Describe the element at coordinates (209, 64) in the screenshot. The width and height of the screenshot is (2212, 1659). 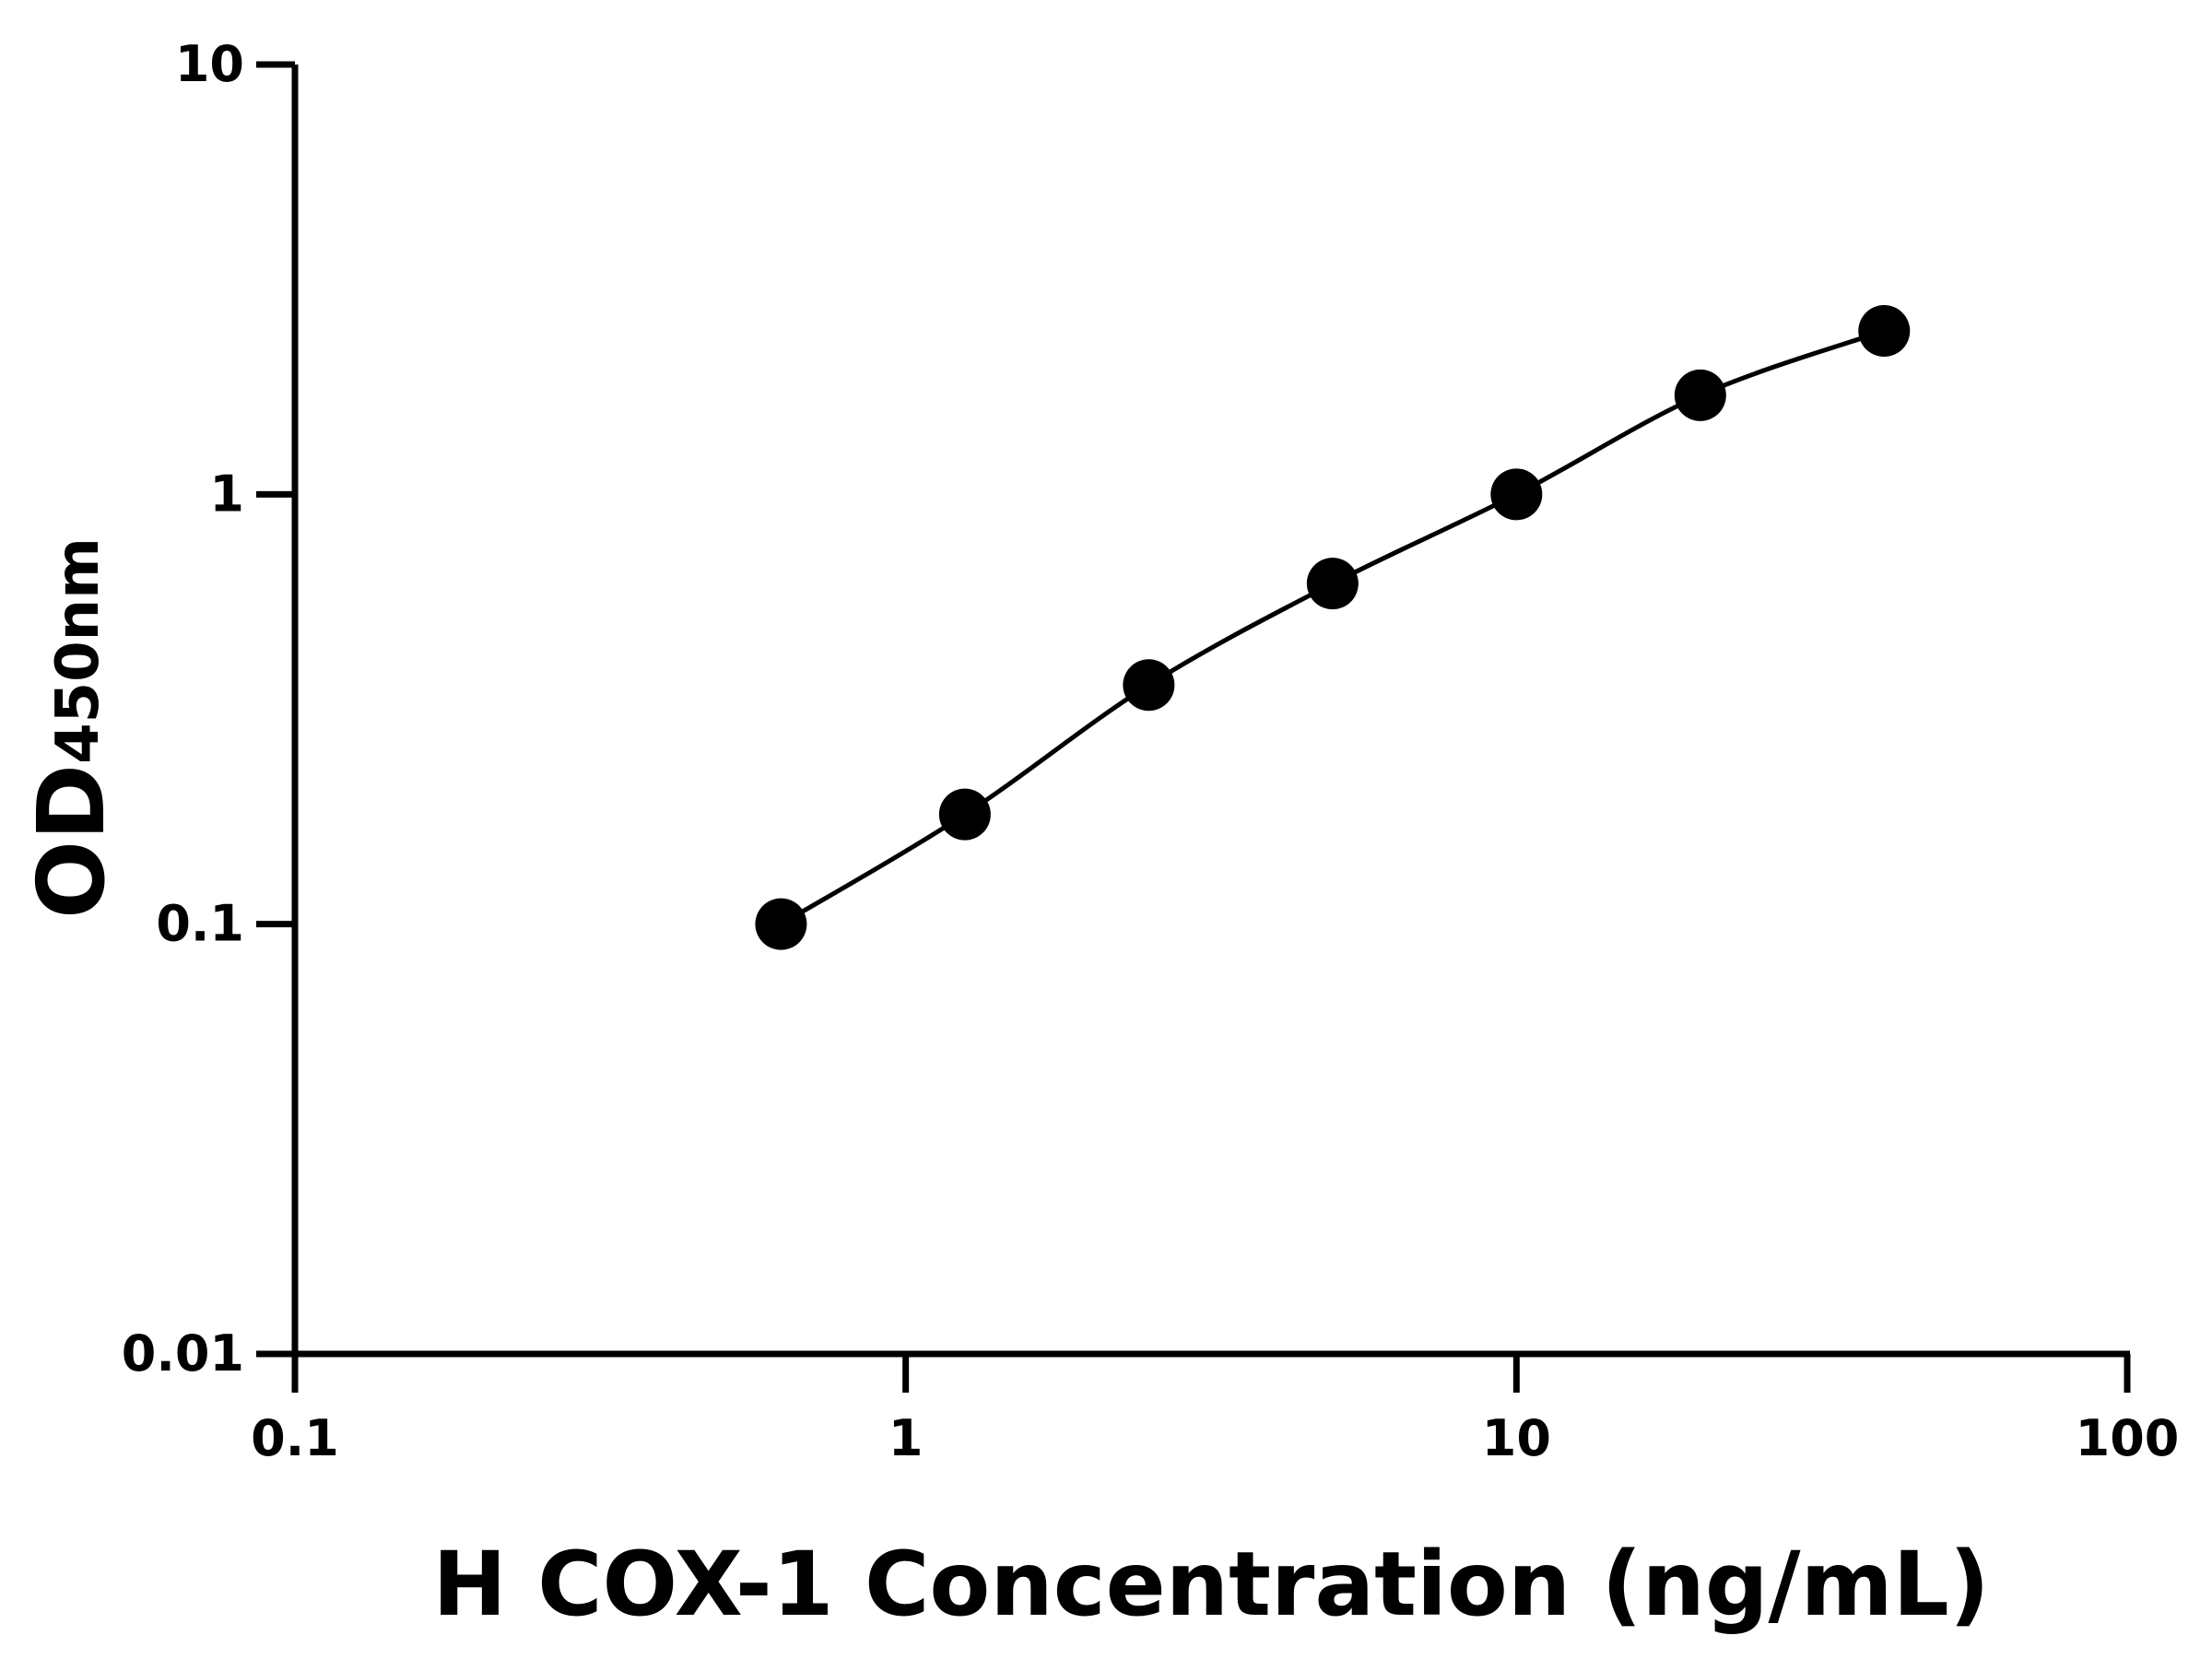
I see `y-tick-label: 10` at that location.